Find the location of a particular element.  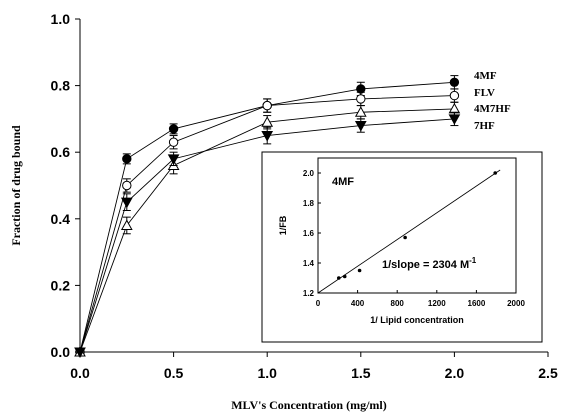

inset-x-tick-label: 1200 is located at coordinates (437, 303).